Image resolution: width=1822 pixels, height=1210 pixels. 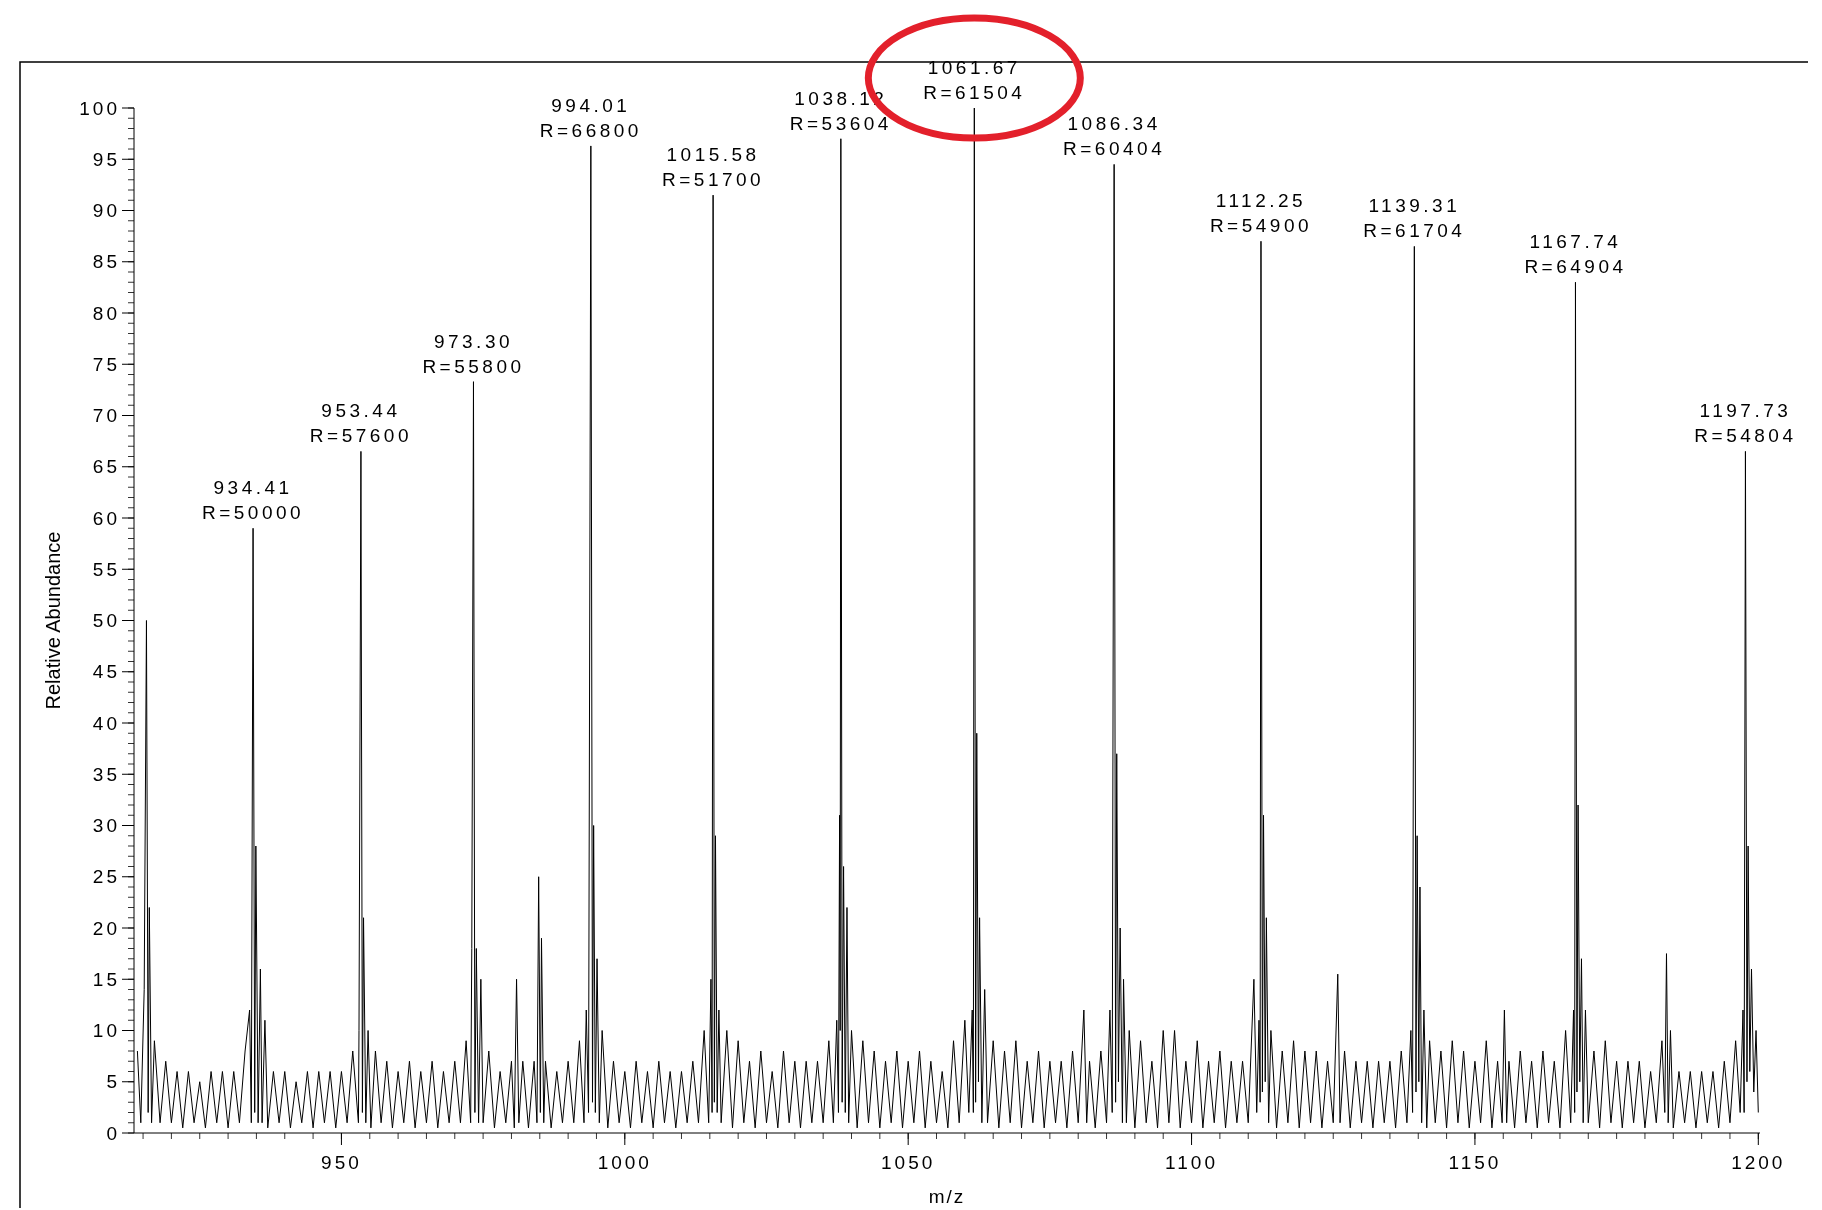 I want to click on y-tick-label: 95, so click(x=106, y=159).